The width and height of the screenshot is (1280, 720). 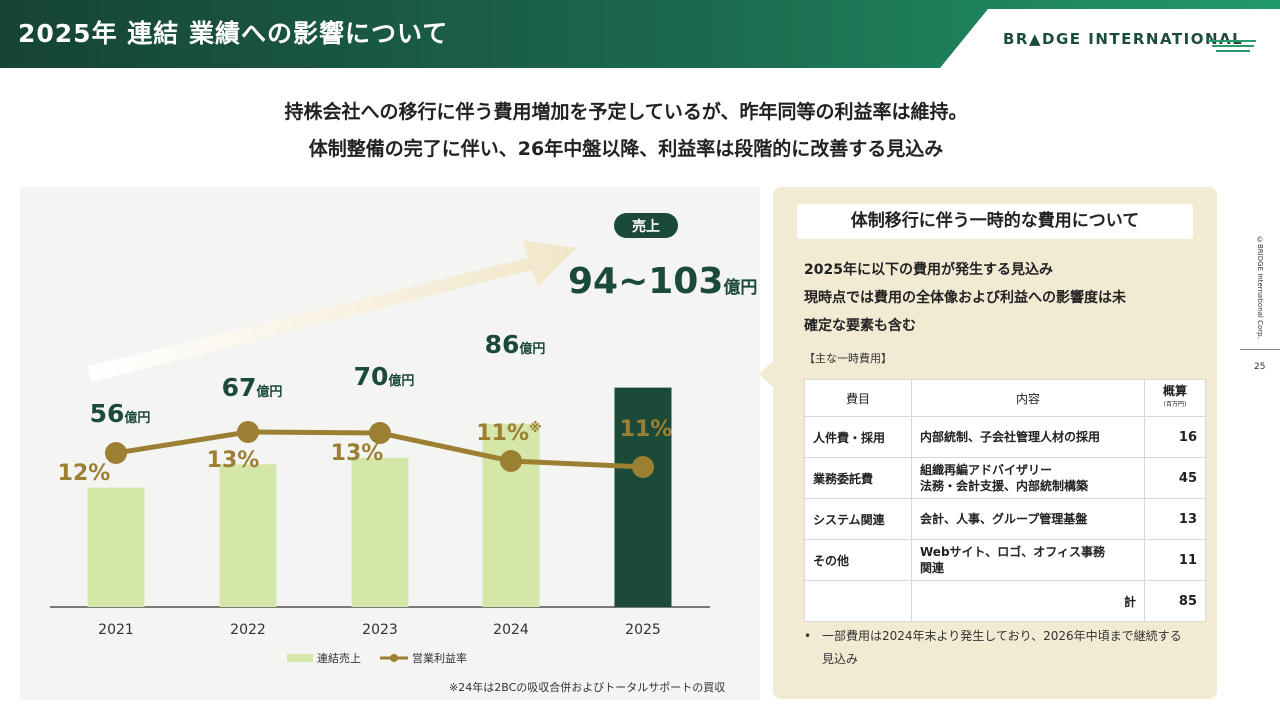 I want to click on description-line: 現時点では費用の全体像および利益への影響度は未, so click(x=965, y=298).